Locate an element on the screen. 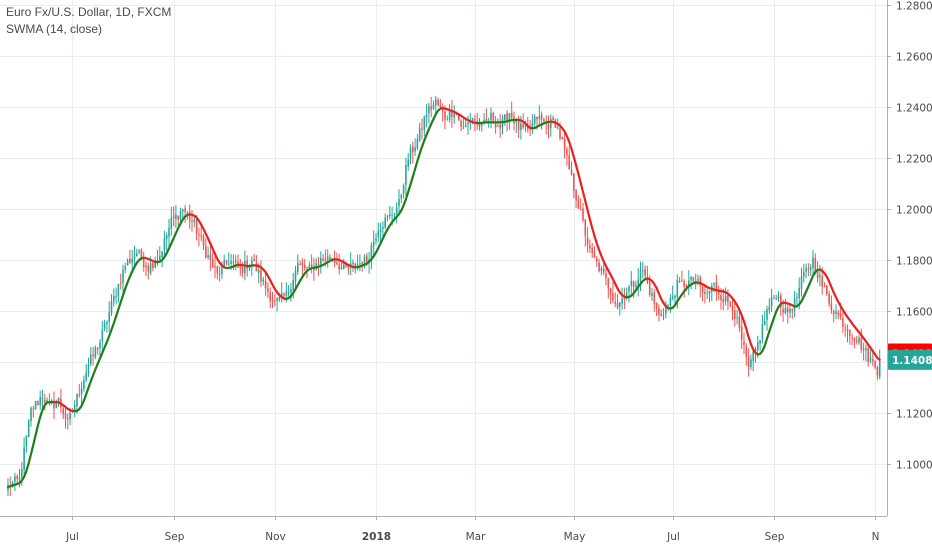 Image resolution: width=932 pixels, height=550 pixels. y-tick-label: 1.16000 is located at coordinates (914, 313).